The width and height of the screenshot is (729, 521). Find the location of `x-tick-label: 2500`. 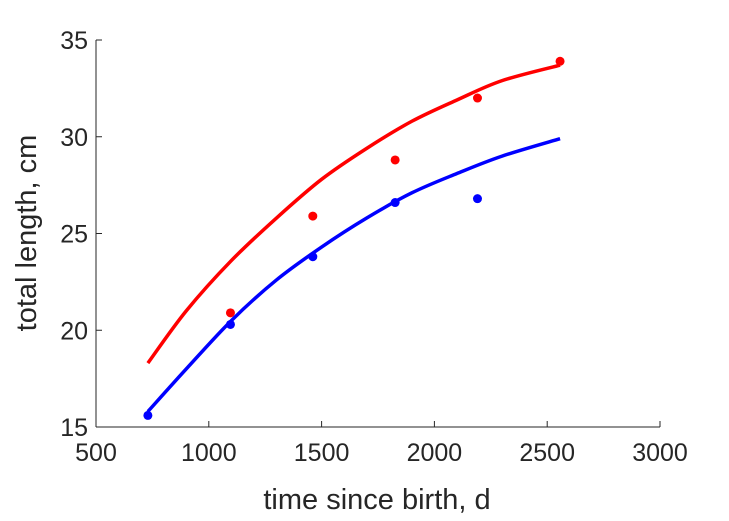

x-tick-label: 2500 is located at coordinates (547, 453).